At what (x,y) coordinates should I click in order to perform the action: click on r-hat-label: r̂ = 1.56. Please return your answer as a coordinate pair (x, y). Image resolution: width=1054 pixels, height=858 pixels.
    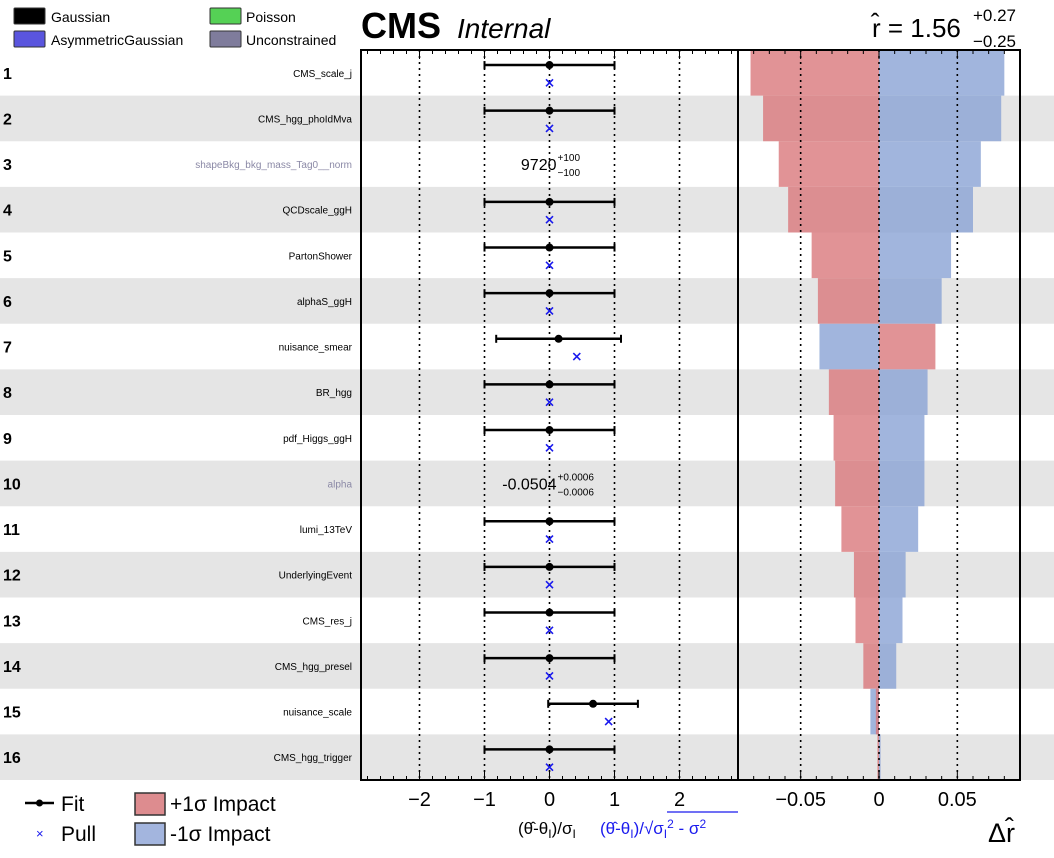
    Looking at the image, I should click on (915, 28).